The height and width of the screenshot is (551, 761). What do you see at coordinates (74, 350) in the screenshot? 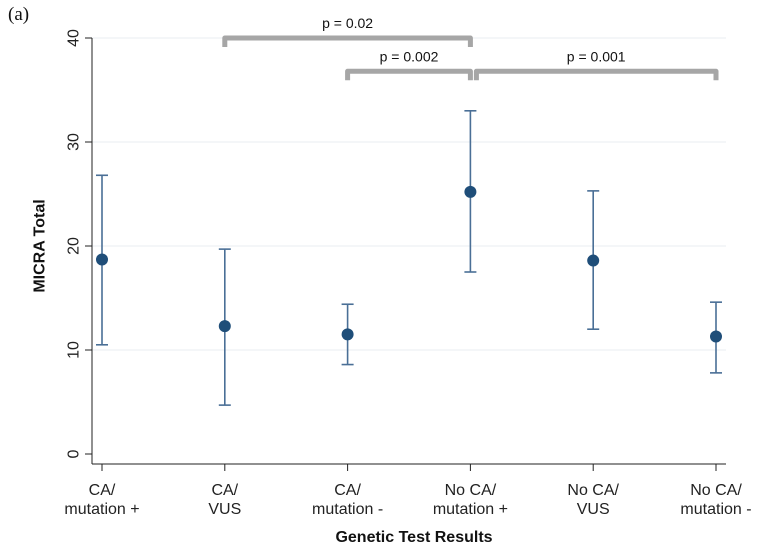
I see `y-tick-label-10: 10` at bounding box center [74, 350].